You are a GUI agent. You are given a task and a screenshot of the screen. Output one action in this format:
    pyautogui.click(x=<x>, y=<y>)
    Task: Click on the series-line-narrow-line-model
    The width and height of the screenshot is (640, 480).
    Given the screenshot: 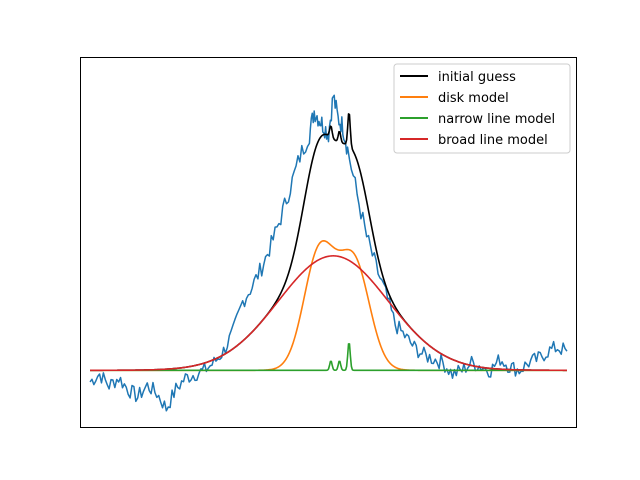 What is the action you would take?
    pyautogui.click(x=328, y=357)
    